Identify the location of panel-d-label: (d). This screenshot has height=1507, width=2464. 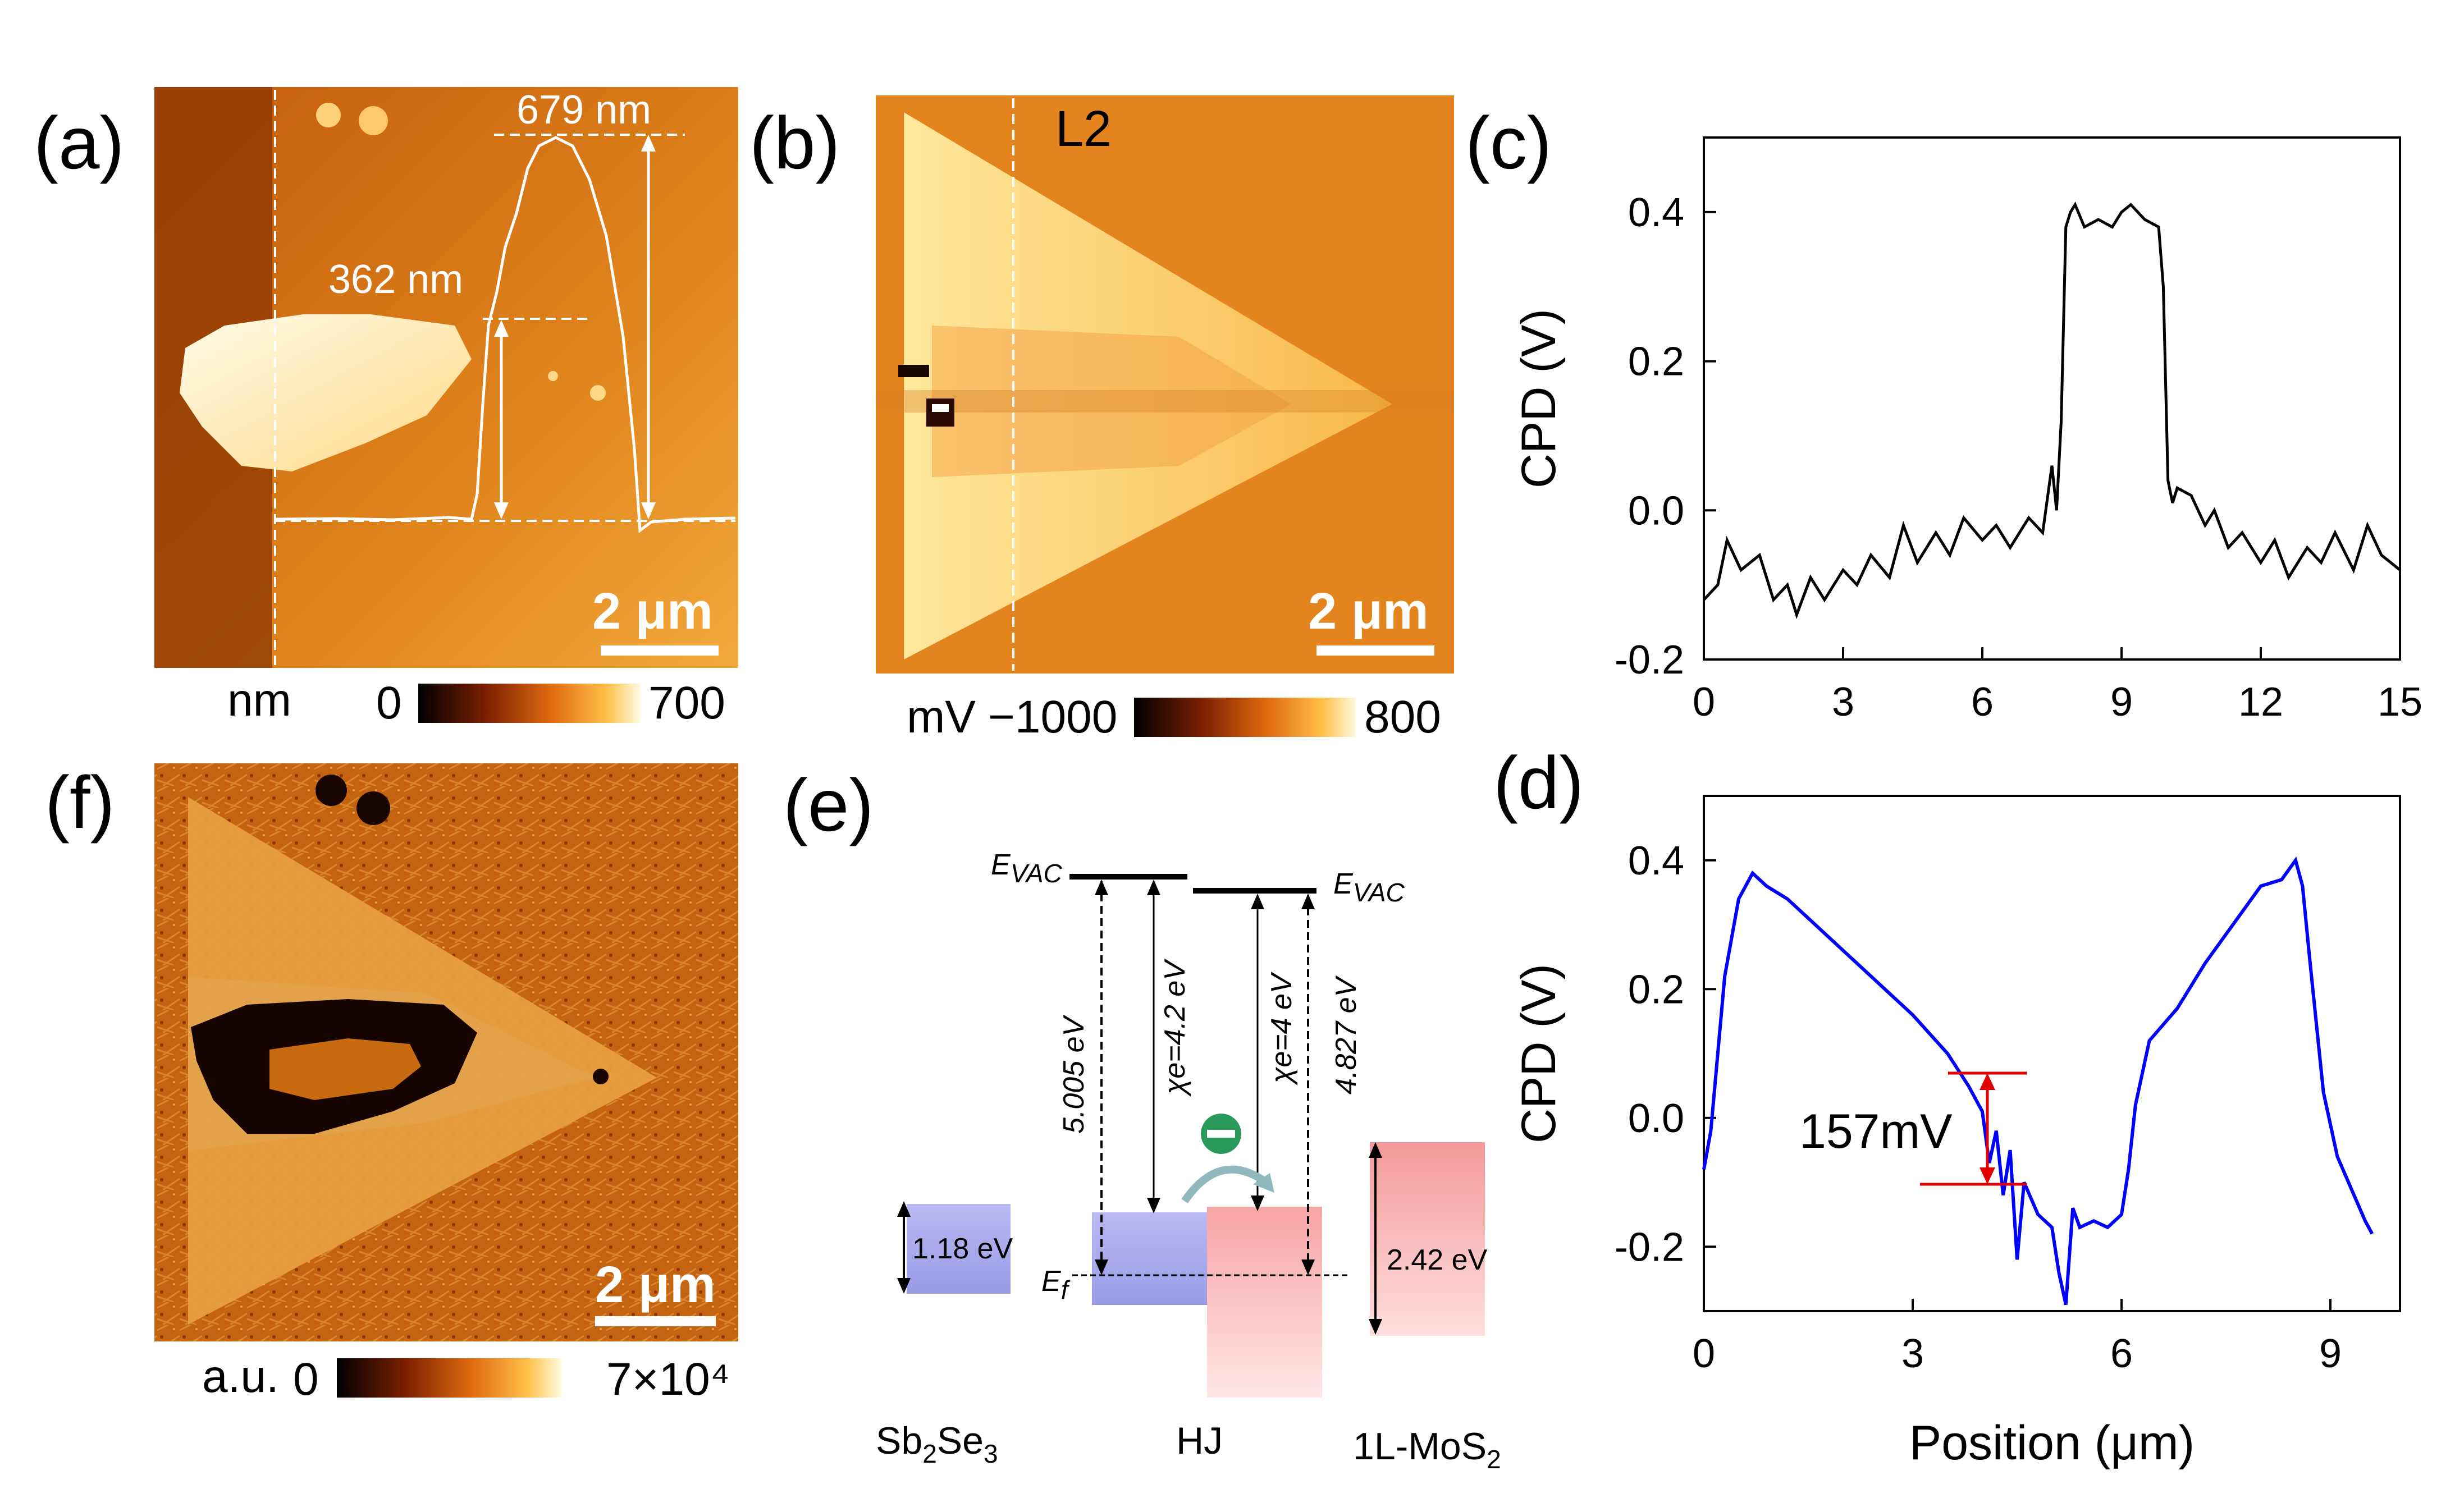
(1538, 782).